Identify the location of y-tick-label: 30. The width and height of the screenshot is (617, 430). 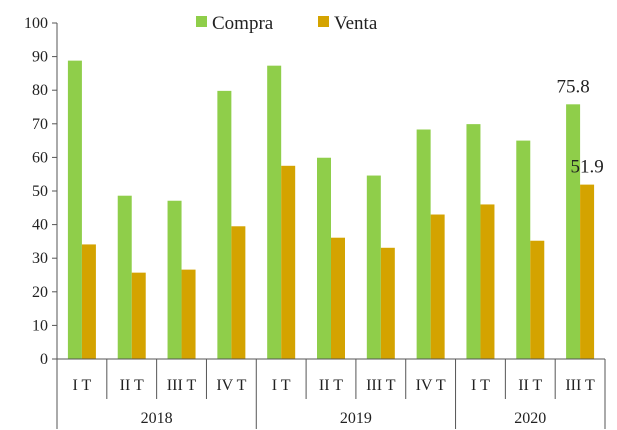
(40, 258).